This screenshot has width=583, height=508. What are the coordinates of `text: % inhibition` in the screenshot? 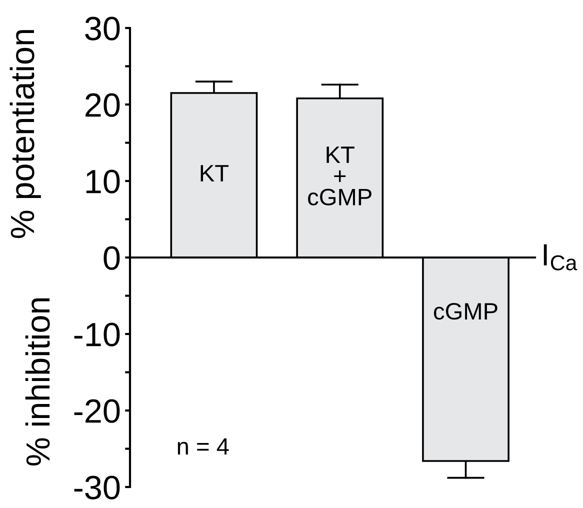 It's located at (37, 382).